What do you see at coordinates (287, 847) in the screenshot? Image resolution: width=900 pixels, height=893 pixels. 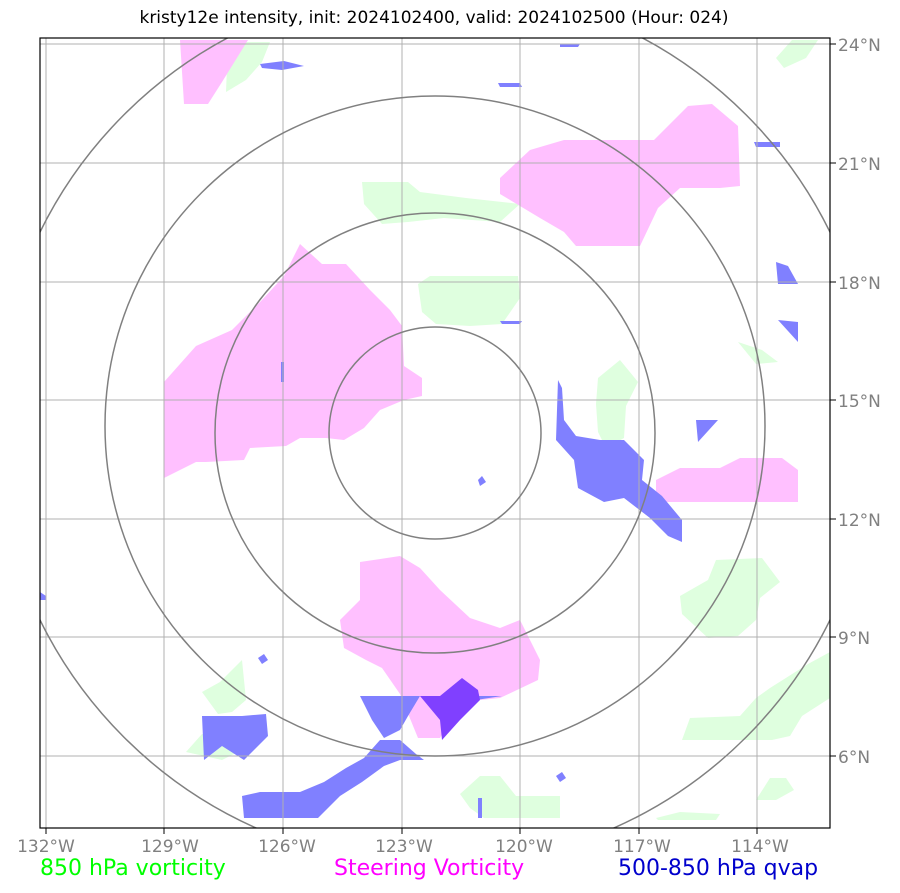 I see `lon-tick-label: 126°W` at bounding box center [287, 847].